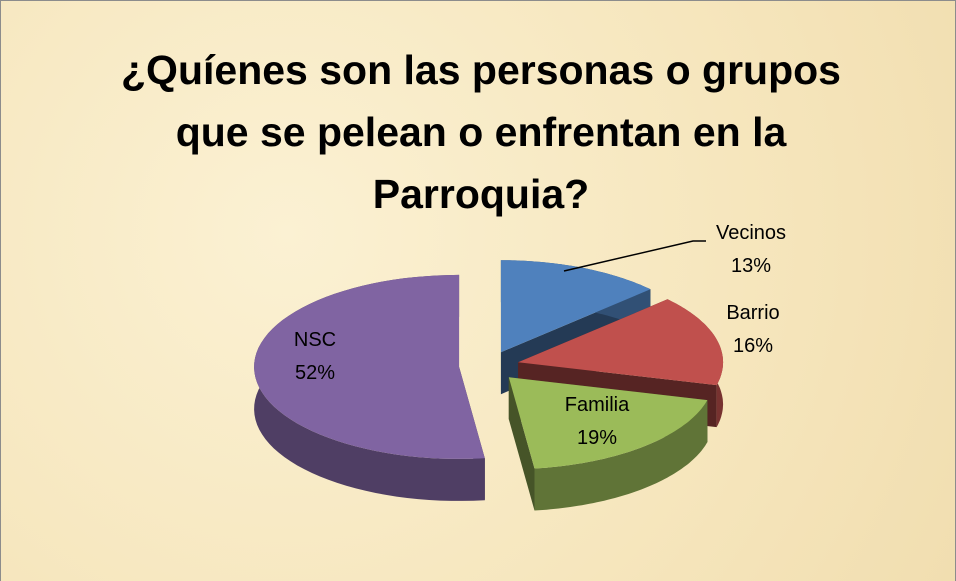 This screenshot has width=956, height=581. Describe the element at coordinates (521, 444) in the screenshot. I see `slice-side` at that location.